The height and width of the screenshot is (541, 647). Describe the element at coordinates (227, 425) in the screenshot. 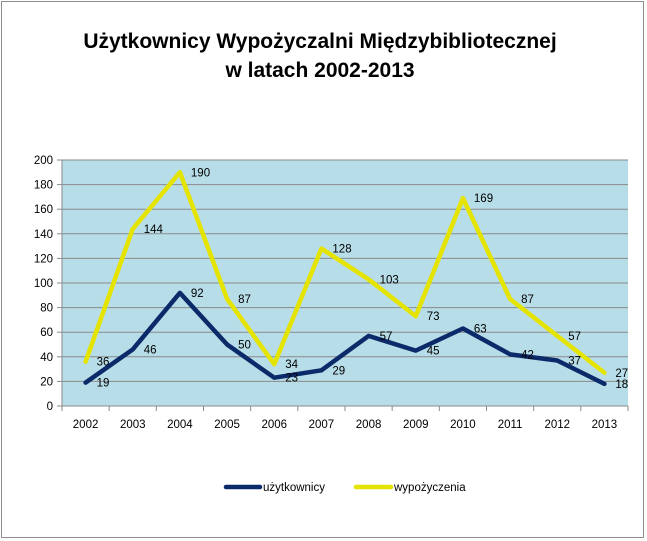

I see `x-tick-label: 2005` at that location.